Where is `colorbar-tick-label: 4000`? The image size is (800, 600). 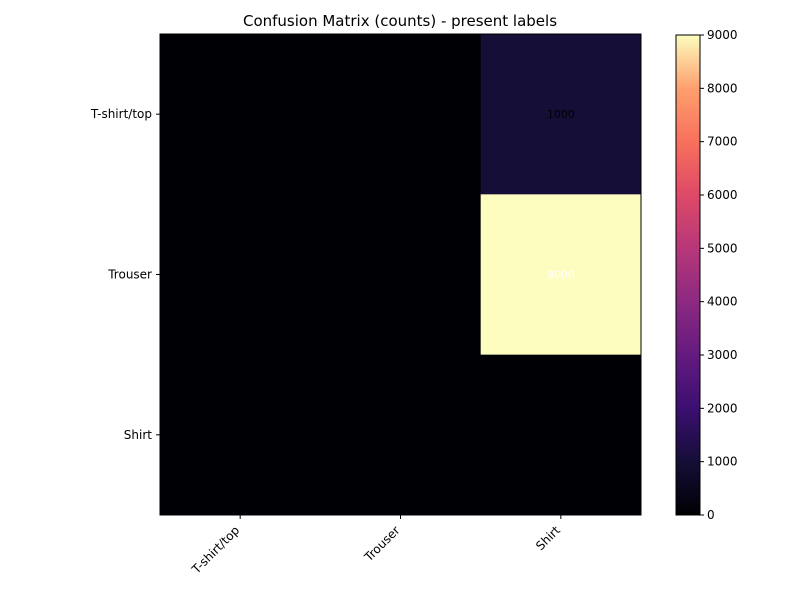 colorbar-tick-label: 4000 is located at coordinates (722, 302).